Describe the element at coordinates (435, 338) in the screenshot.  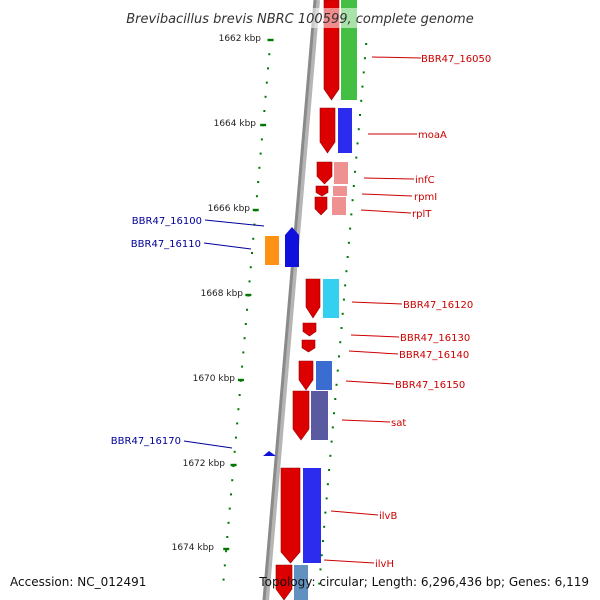
I see `gene-label-bbr47-16130: BBR47_16130` at that location.